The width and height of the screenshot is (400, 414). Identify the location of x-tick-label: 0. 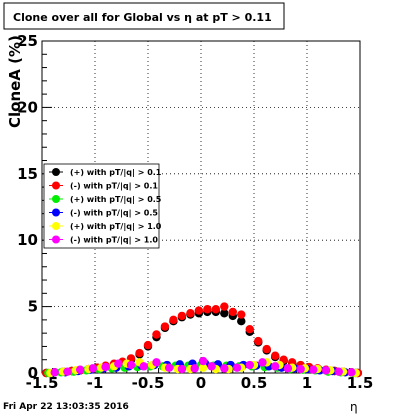
(201, 383).